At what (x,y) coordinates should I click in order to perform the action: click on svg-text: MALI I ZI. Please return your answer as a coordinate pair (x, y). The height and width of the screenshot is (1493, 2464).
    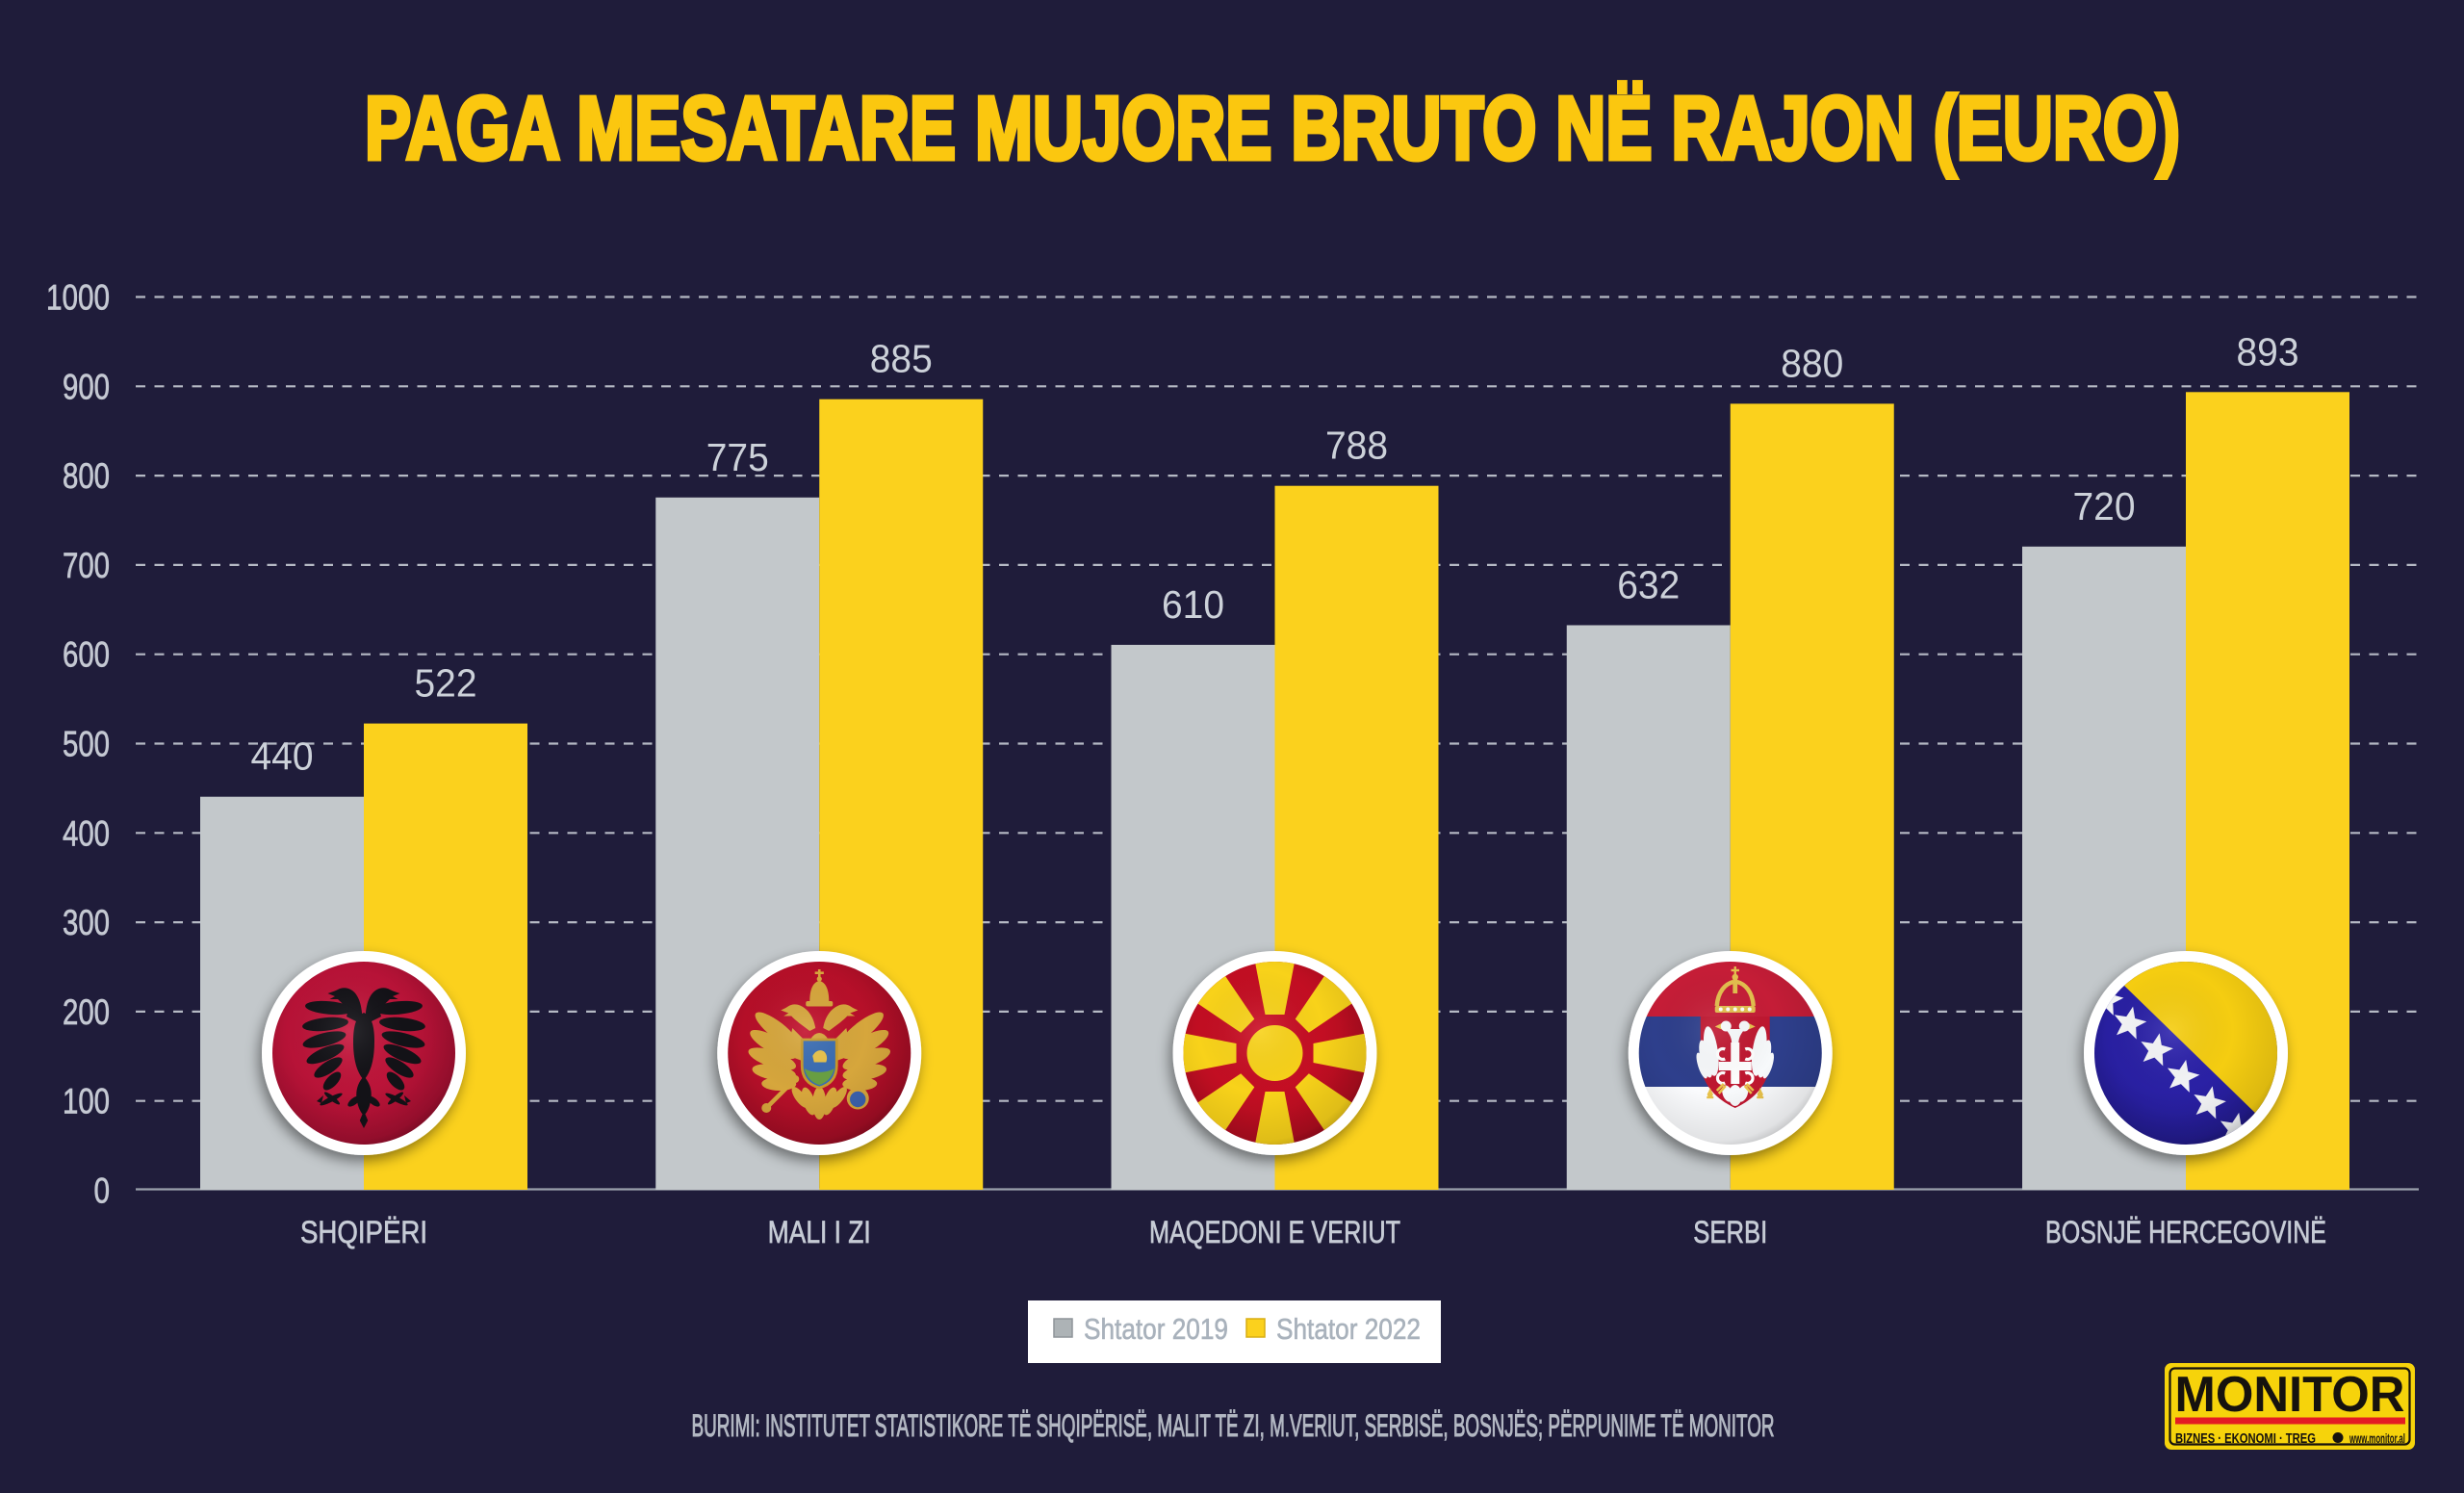
    Looking at the image, I should click on (819, 1232).